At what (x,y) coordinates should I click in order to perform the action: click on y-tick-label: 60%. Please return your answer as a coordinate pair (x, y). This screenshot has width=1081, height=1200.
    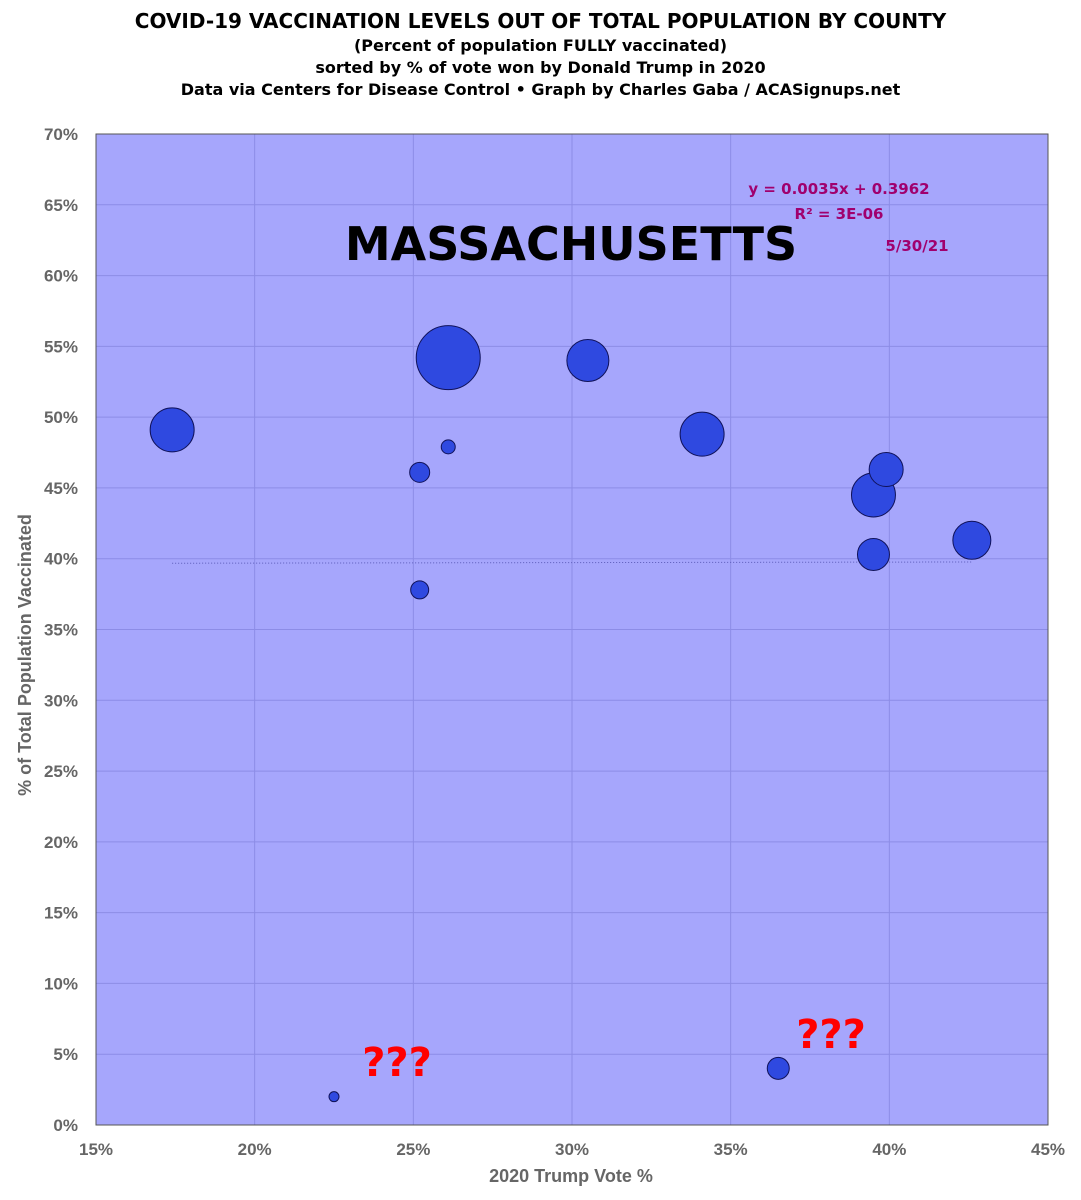
    Looking at the image, I should click on (61, 276).